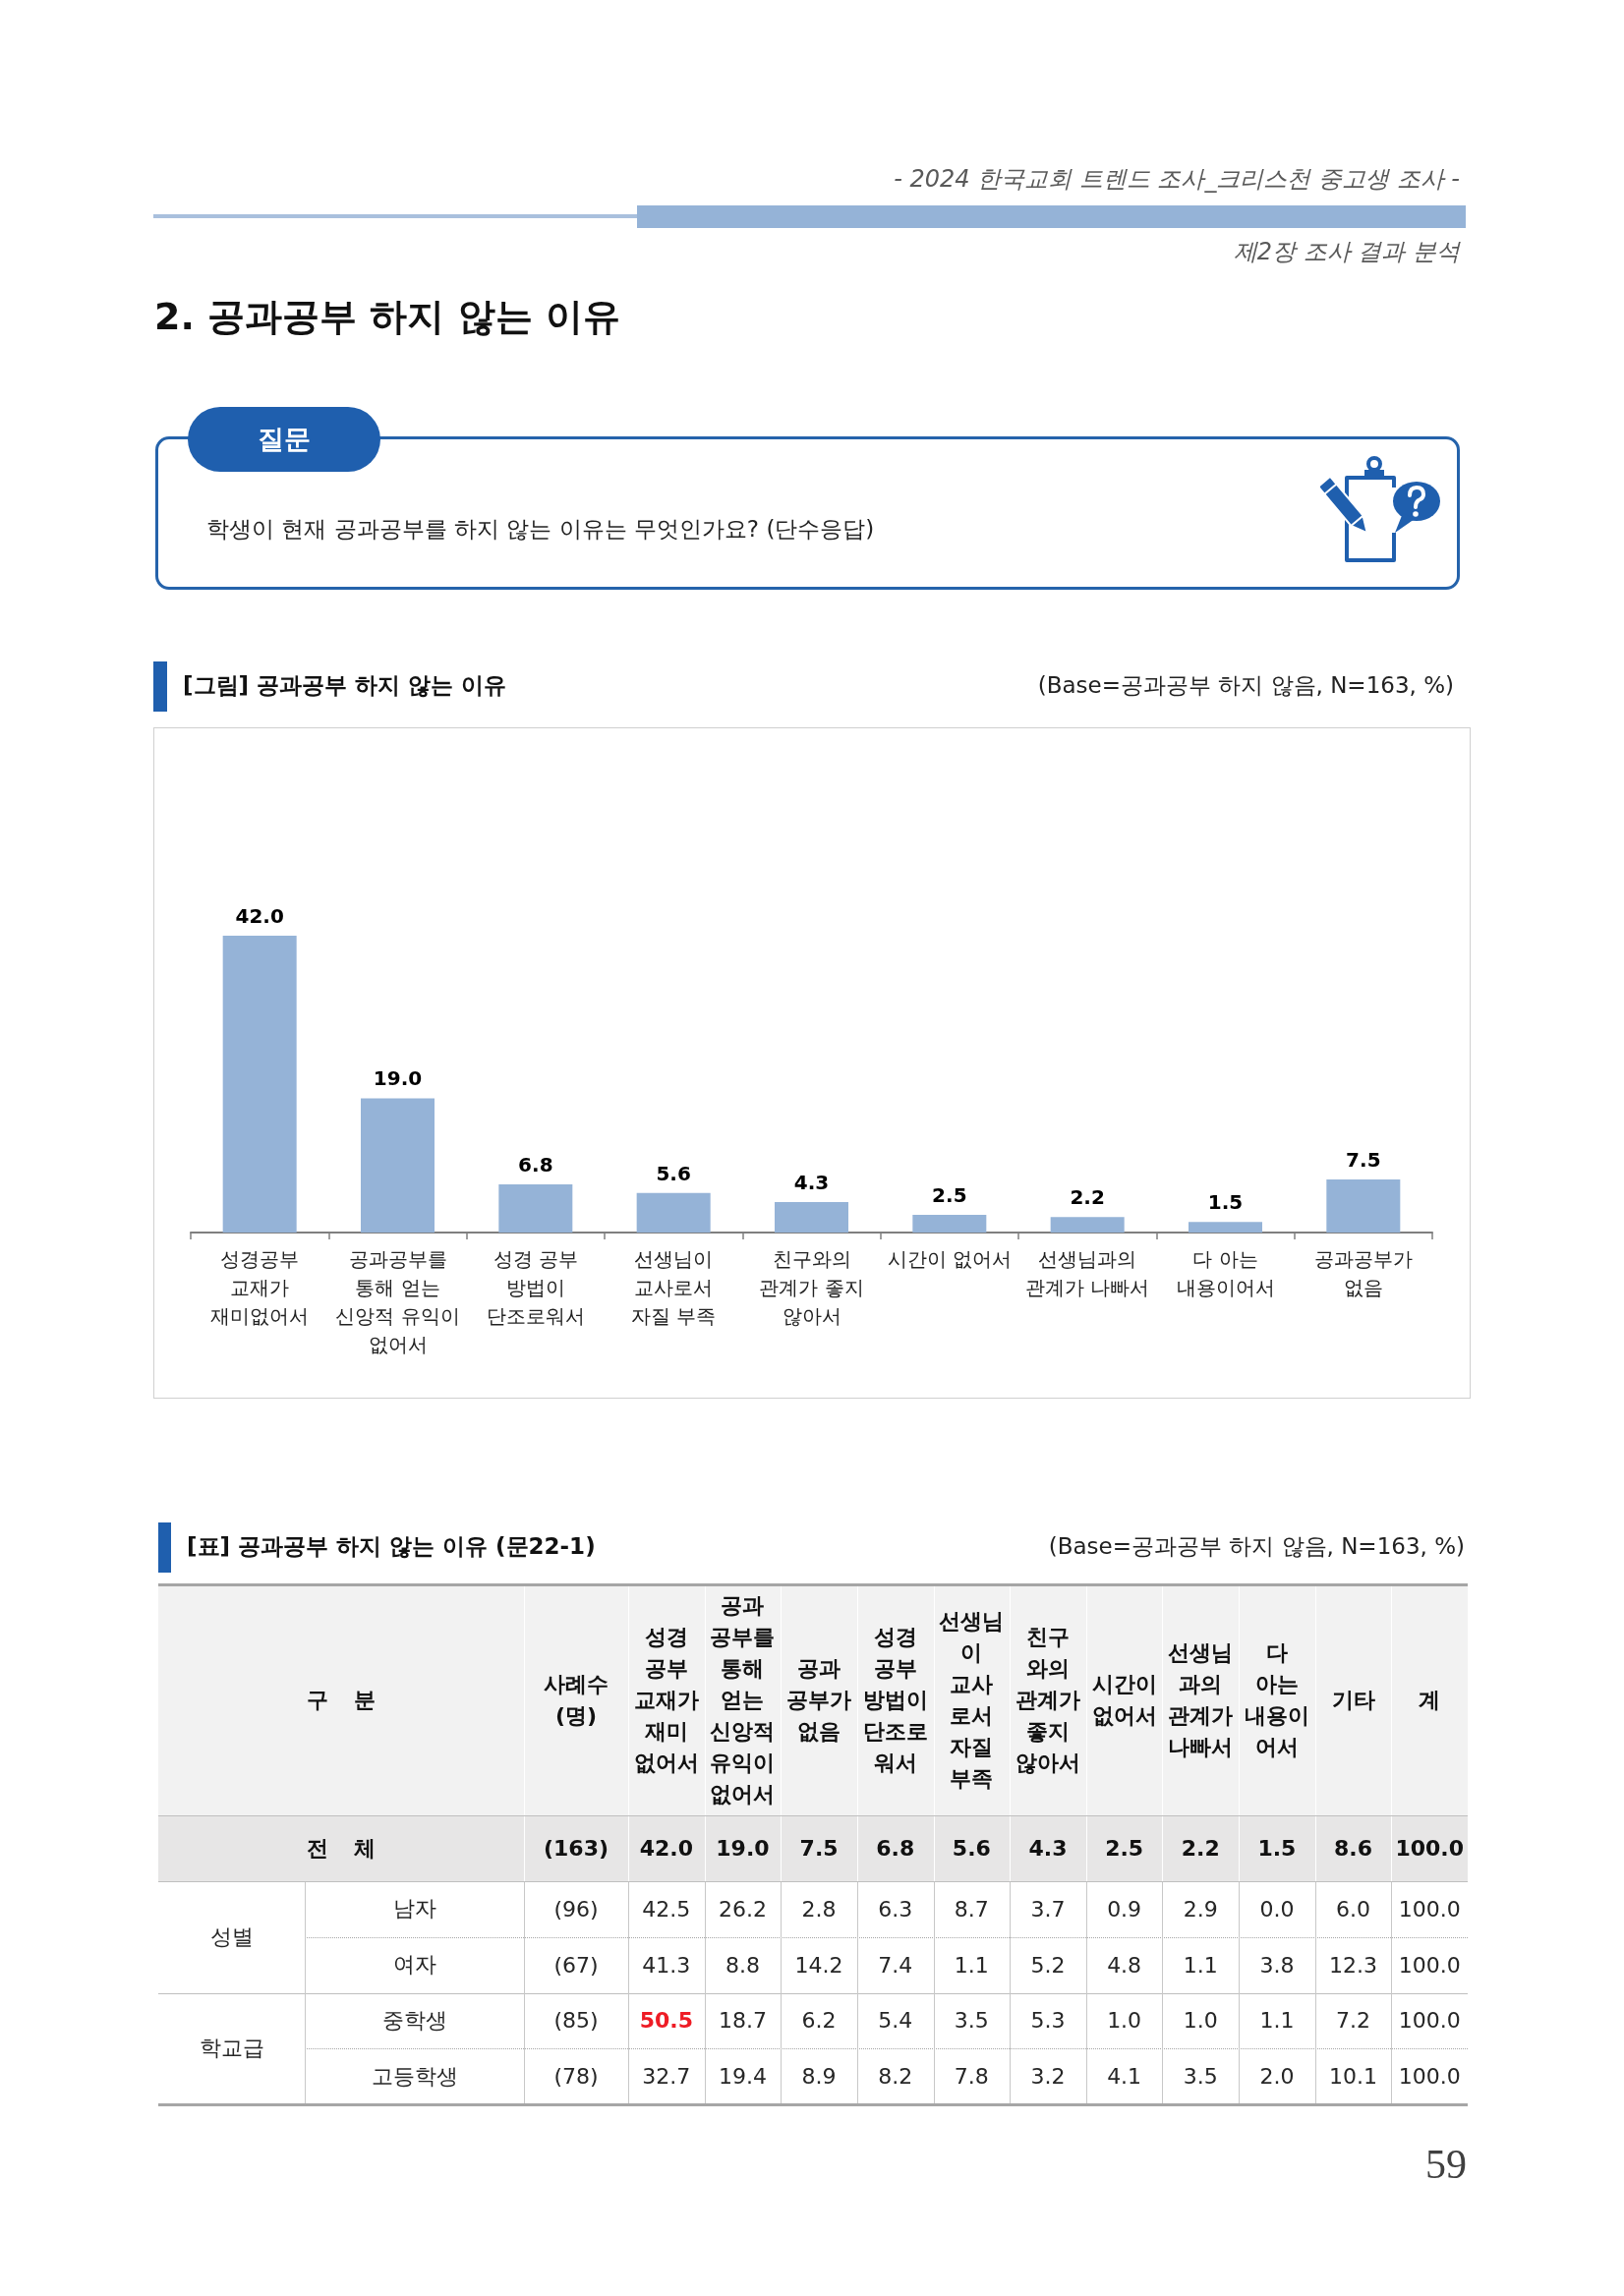 The height and width of the screenshot is (2296, 1624). I want to click on data-label: 42.0, so click(259, 916).